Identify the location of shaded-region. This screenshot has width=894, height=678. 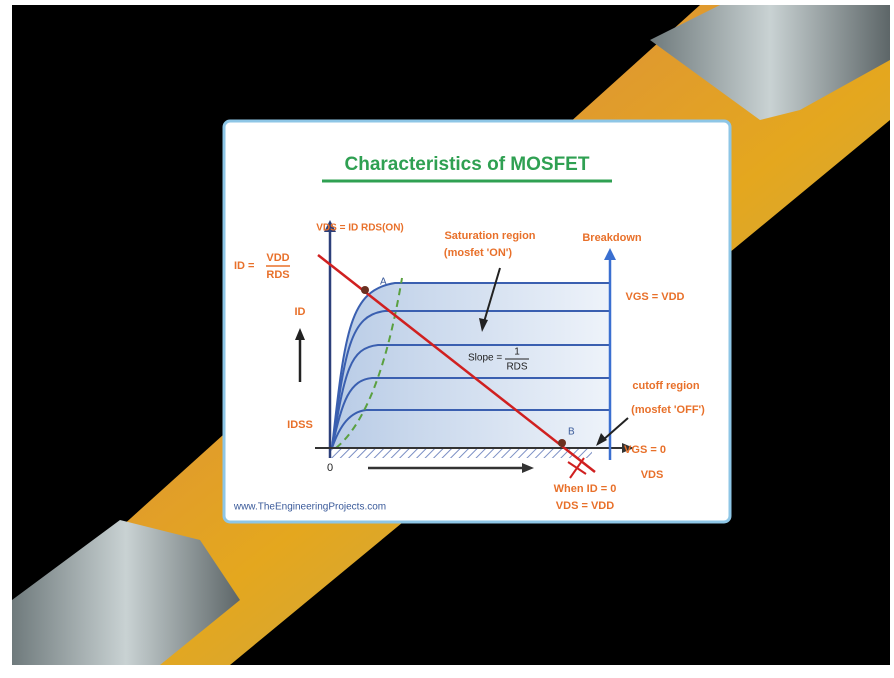
(471, 365).